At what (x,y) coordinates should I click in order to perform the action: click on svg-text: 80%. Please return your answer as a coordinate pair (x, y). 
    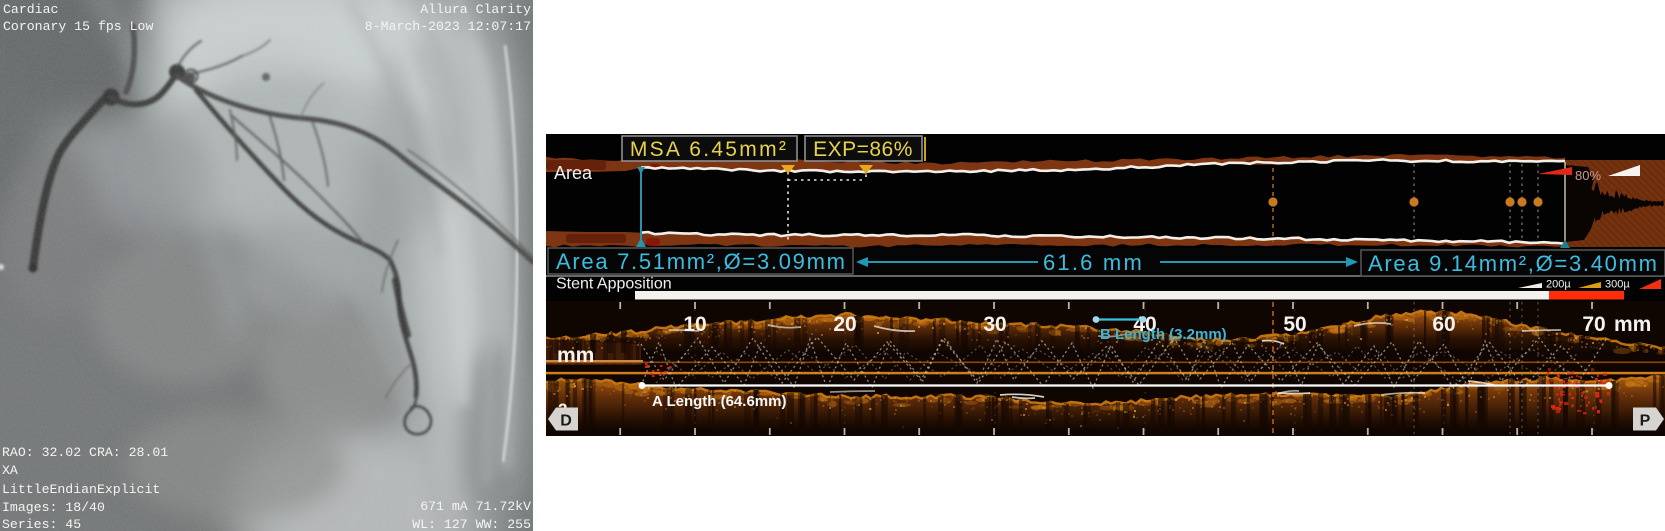
    Looking at the image, I should click on (1588, 175).